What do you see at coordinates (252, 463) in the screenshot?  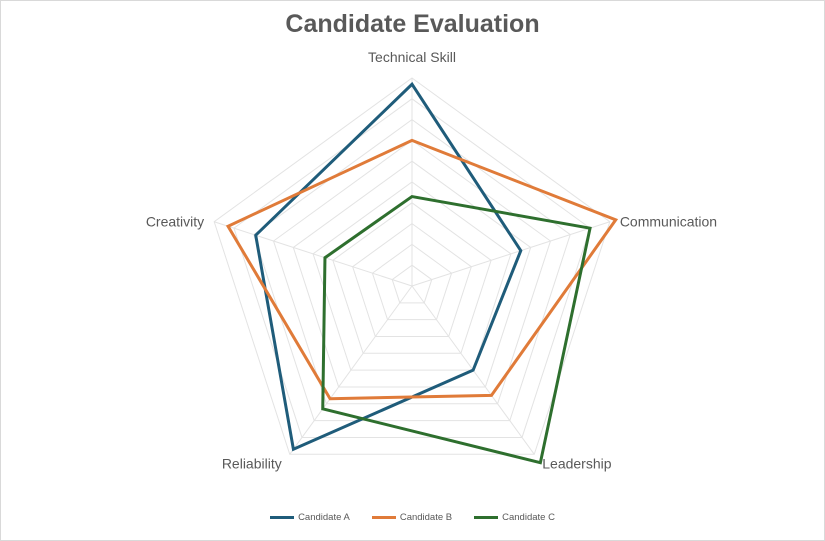 I see `axis-label-3: Reliability` at bounding box center [252, 463].